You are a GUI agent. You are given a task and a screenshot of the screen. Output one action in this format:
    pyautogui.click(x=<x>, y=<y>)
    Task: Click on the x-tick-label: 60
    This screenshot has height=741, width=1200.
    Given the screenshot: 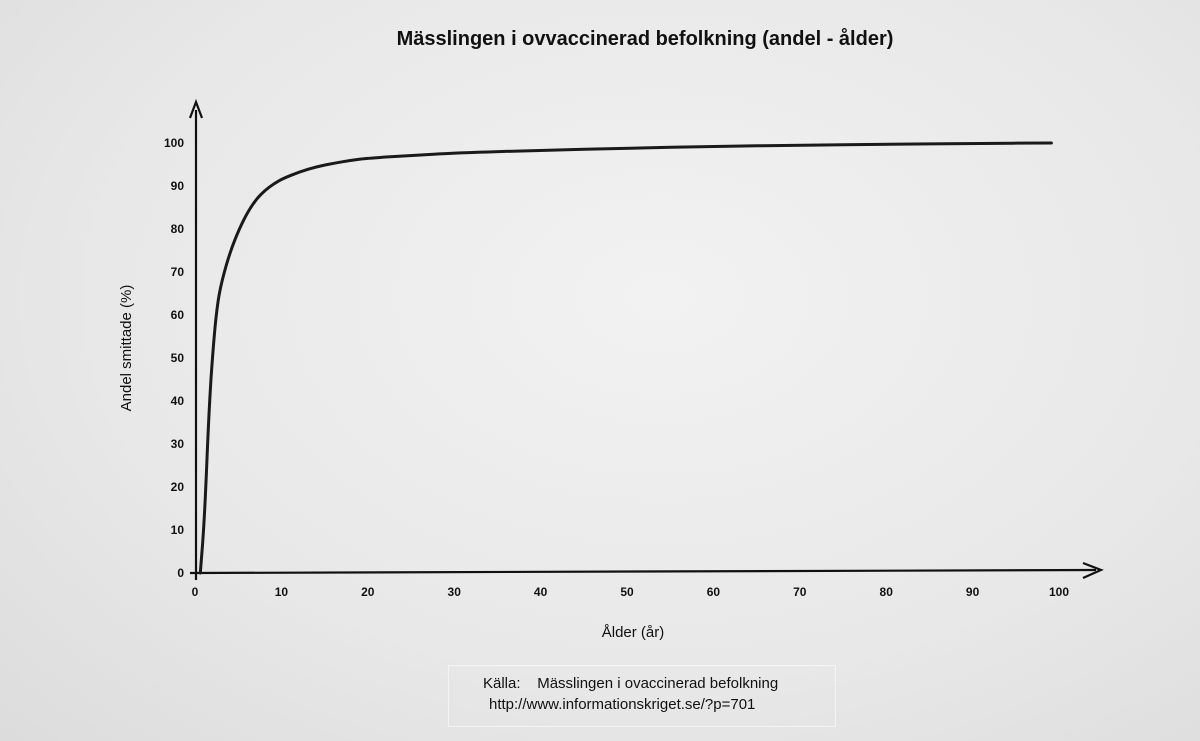 What is the action you would take?
    pyautogui.click(x=714, y=592)
    